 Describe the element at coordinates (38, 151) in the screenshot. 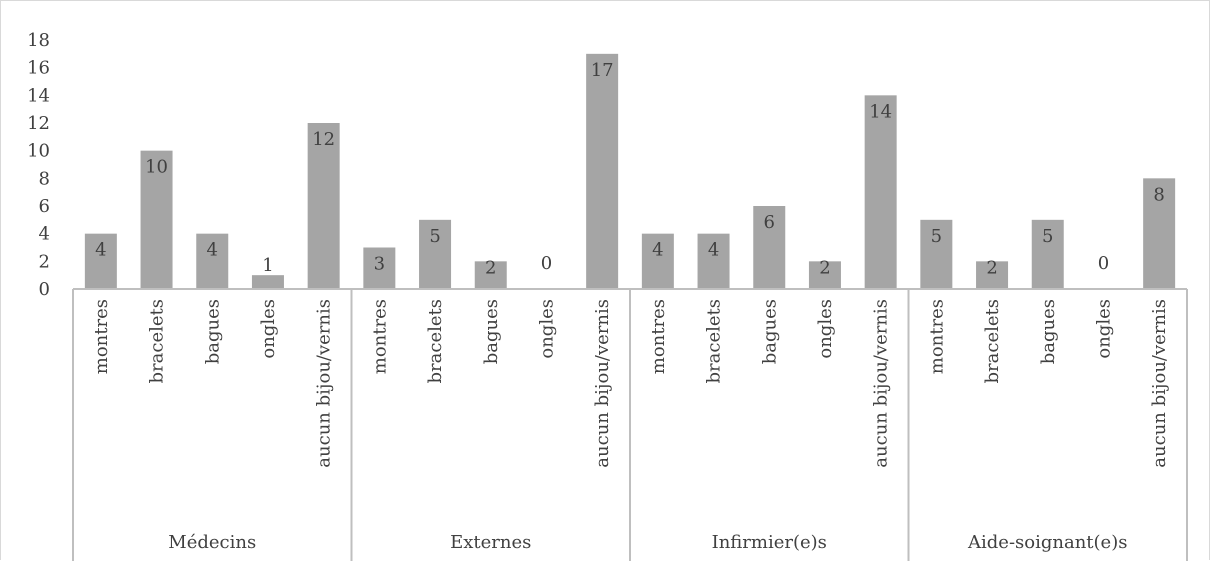

I see `y-tick-label: 10` at that location.